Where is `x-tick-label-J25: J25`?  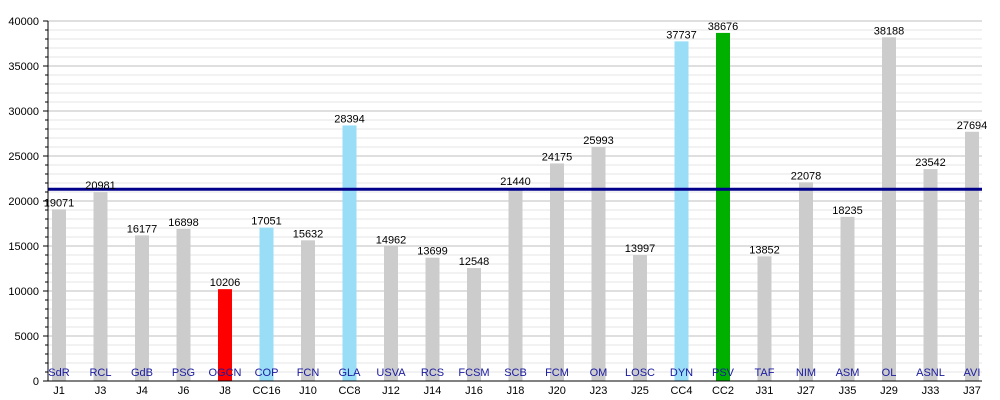 x-tick-label-J25: J25 is located at coordinates (640, 391).